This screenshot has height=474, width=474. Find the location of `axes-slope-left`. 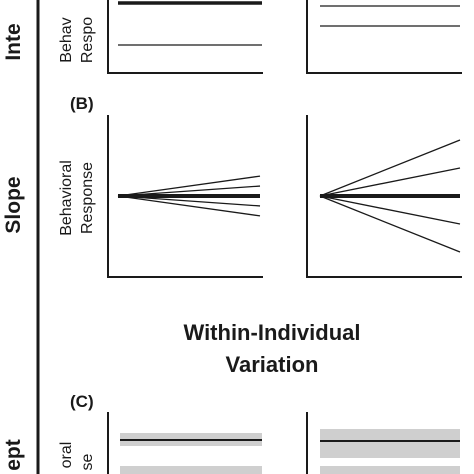

axes-slope-left is located at coordinates (185, 196).